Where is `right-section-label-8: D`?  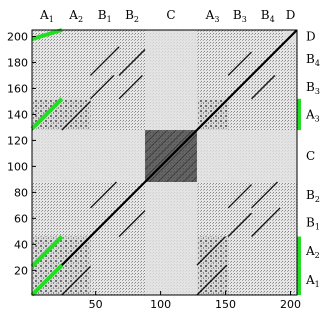 right-section-label-8: D is located at coordinates (311, 36).